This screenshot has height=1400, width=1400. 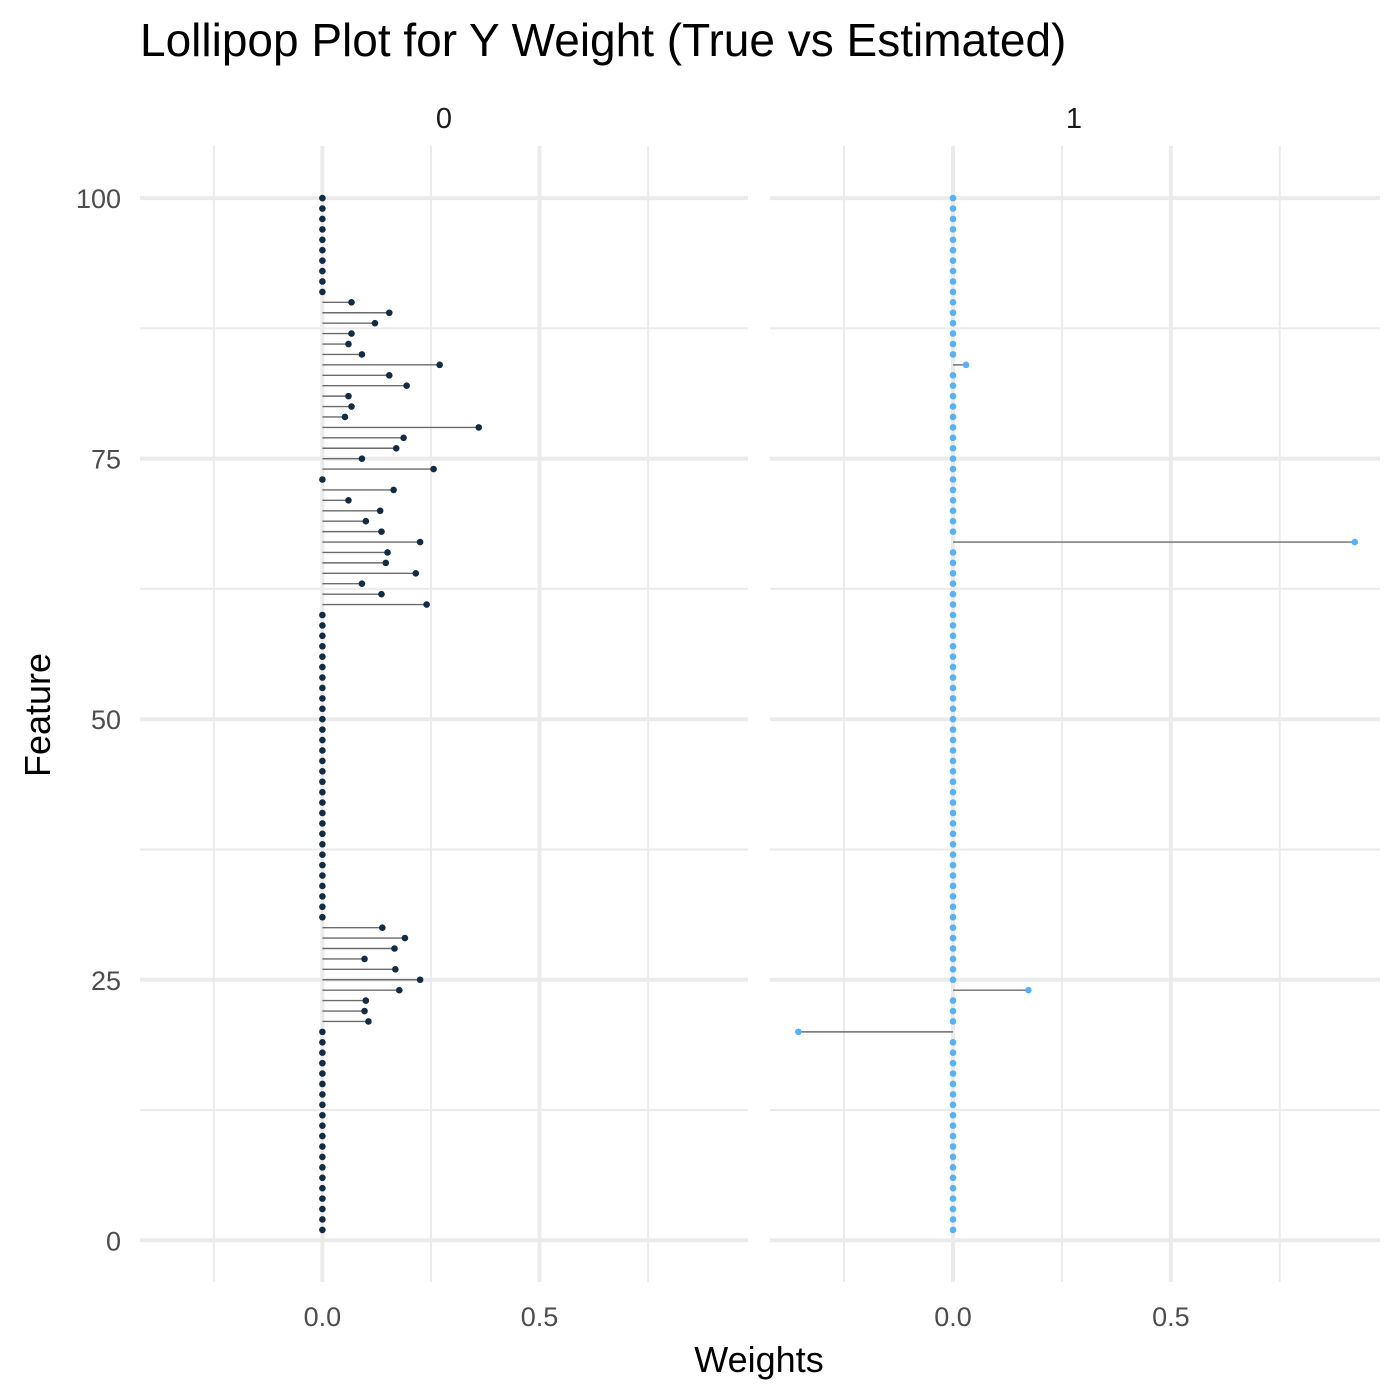 I want to click on y-tick-label: 50, so click(x=106, y=720).